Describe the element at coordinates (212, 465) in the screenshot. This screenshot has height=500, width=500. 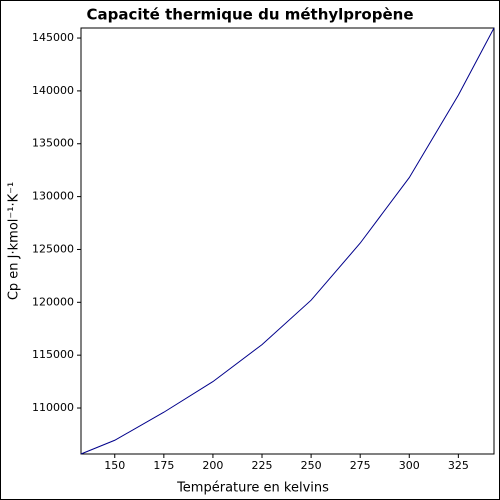
I see `x-tick-label: 200` at that location.